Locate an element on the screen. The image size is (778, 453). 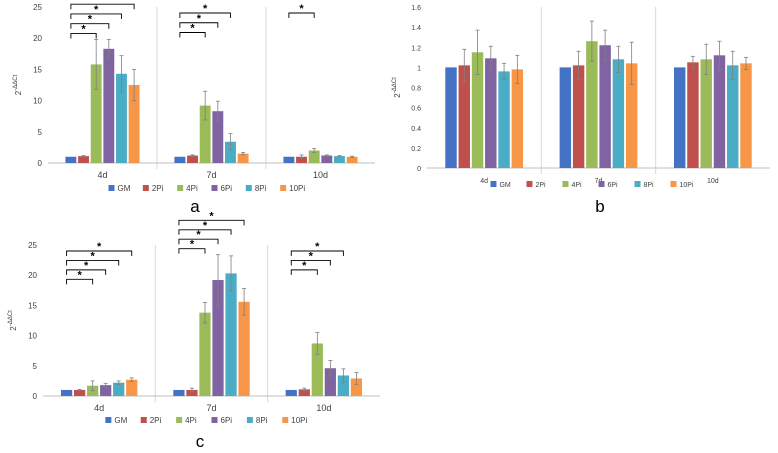
legend-label-8Pi: 8Pi is located at coordinates (649, 185).